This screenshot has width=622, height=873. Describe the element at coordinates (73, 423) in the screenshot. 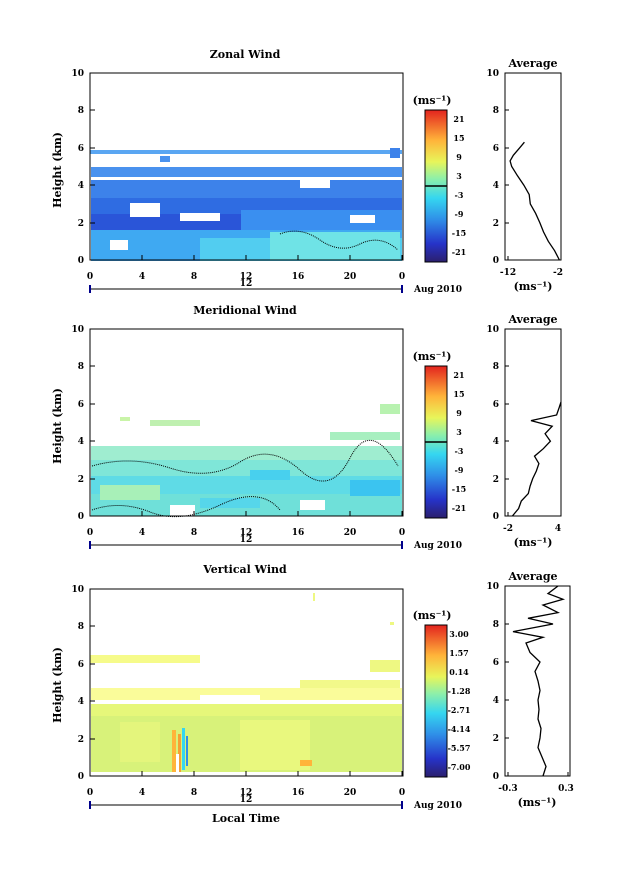

I see `y-axis: 0 2 4 6 8 10 Height (km)` at that location.